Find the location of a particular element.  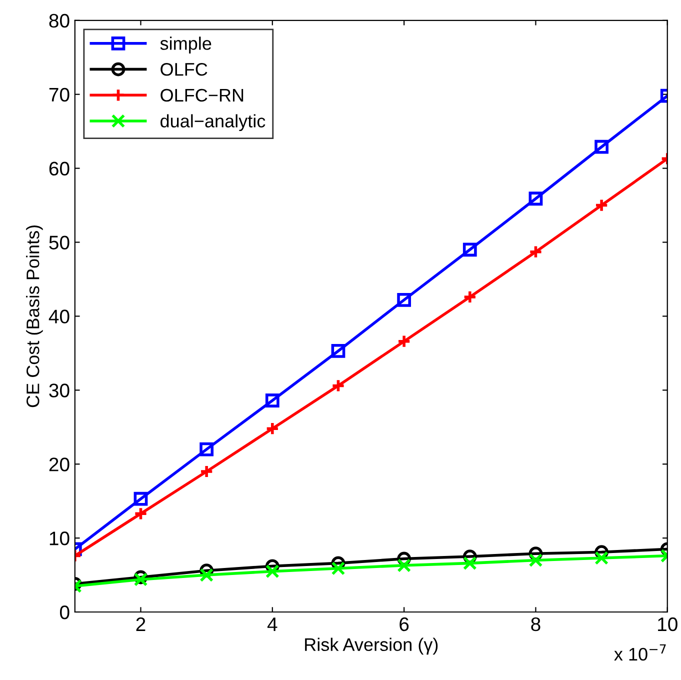

y-tick-label: 20 is located at coordinates (59, 465).